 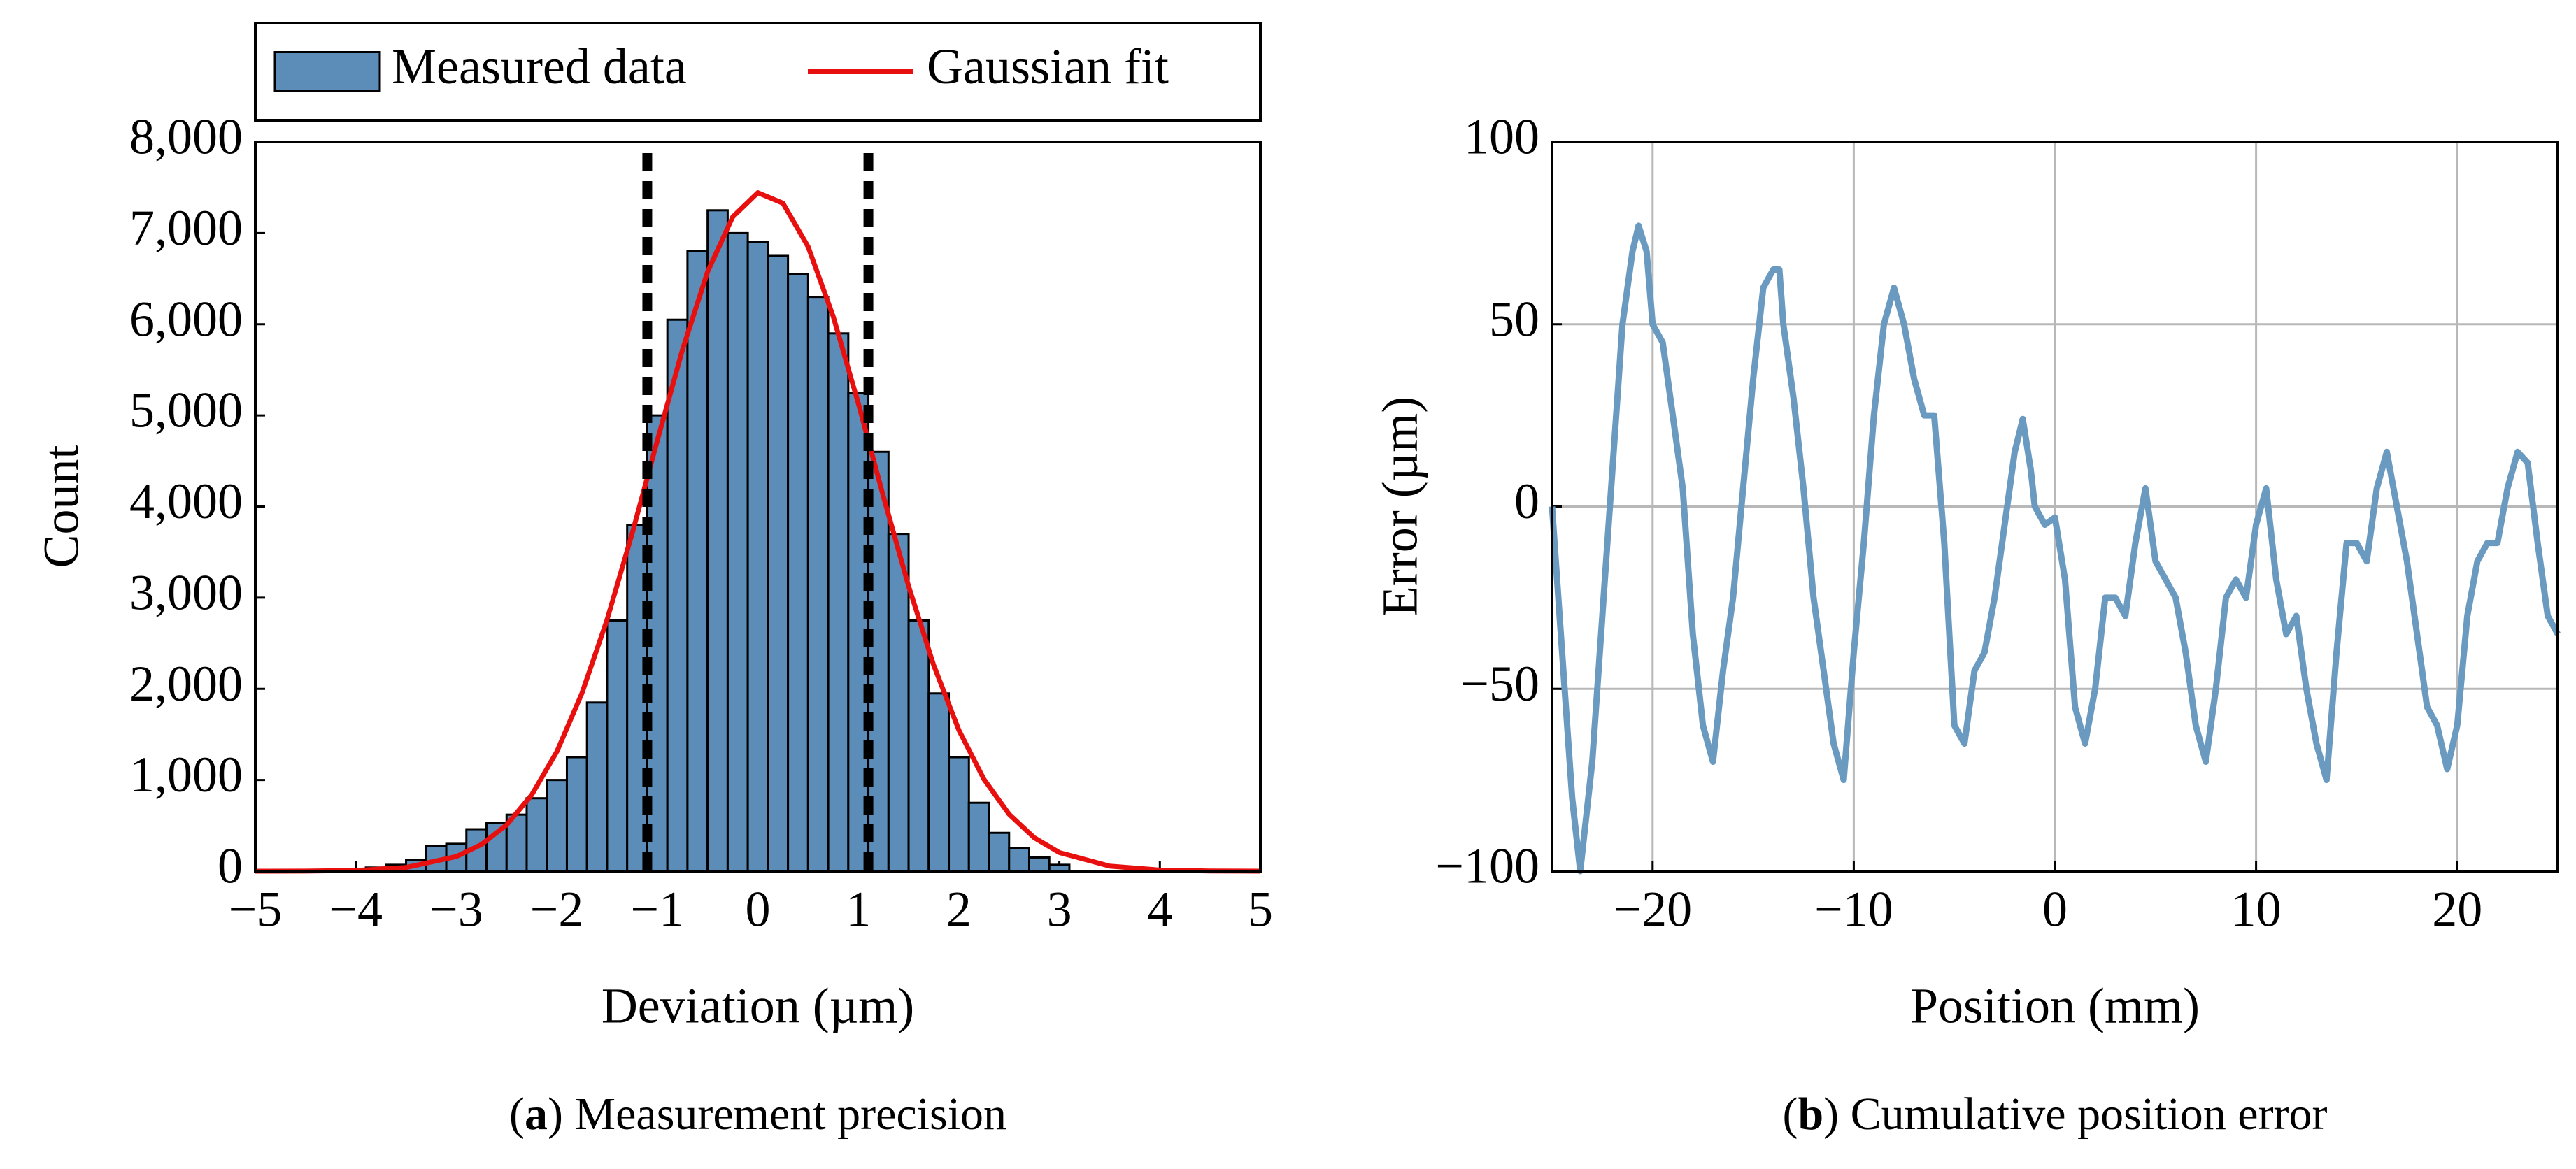 I want to click on y-tick-label: 2,000, so click(x=186, y=684).